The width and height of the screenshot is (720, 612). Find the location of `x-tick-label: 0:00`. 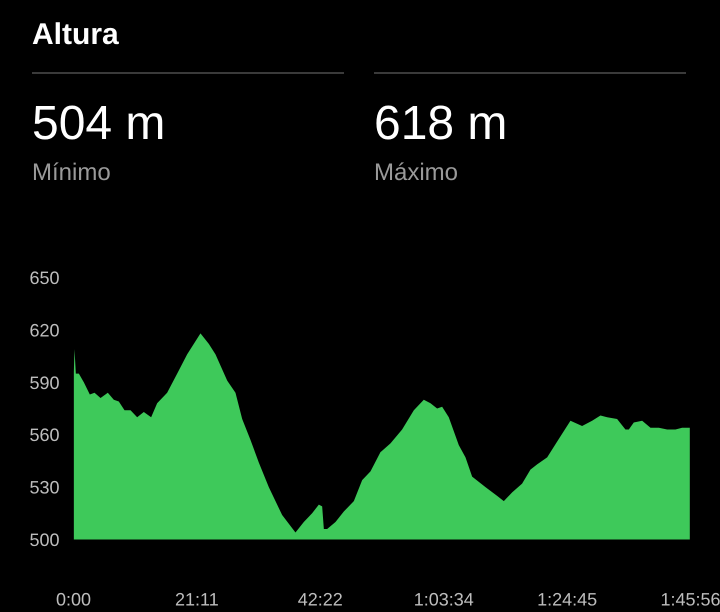

x-tick-label: 0:00 is located at coordinates (74, 600).